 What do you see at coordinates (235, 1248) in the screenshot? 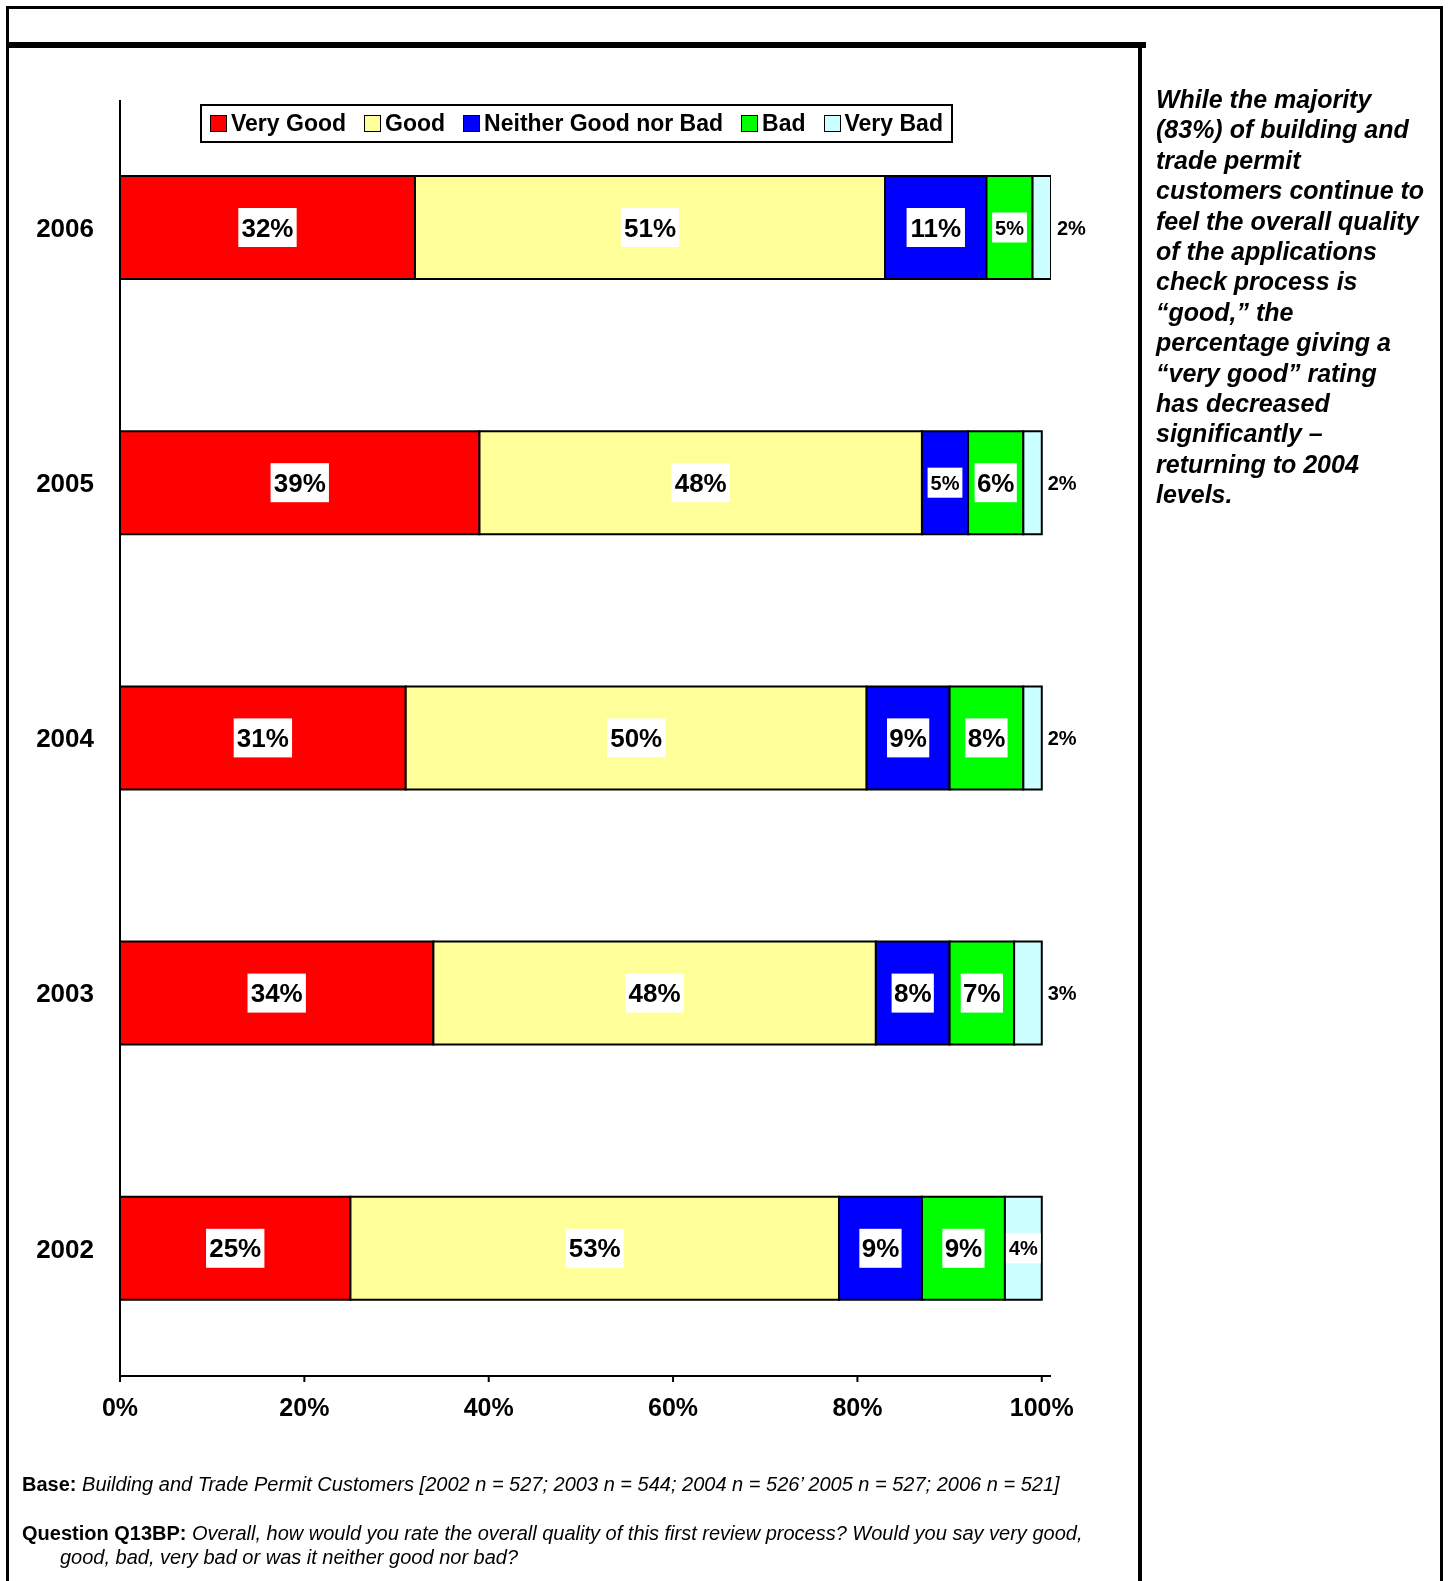
I see `data-label: 25%` at bounding box center [235, 1248].